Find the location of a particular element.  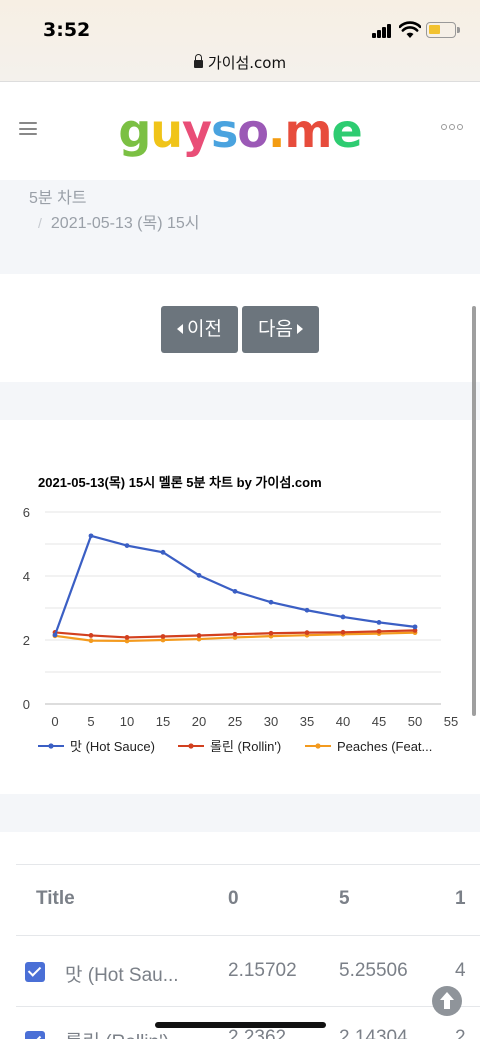

legend-label: 맛 (Hot Sauce) is located at coordinates (112, 746).